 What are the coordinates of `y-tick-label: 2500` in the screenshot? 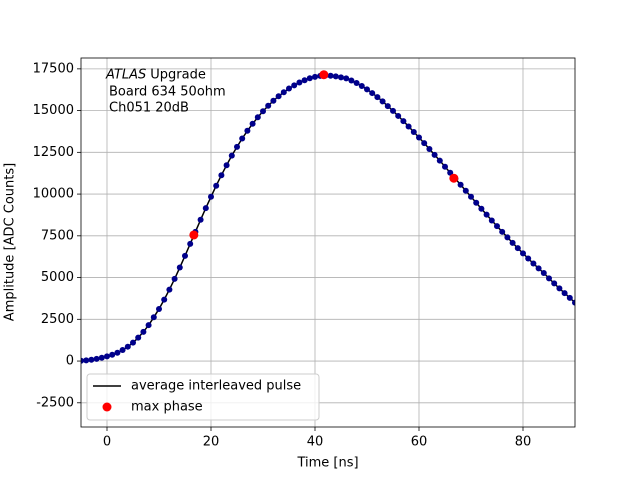 It's located at (57, 319).